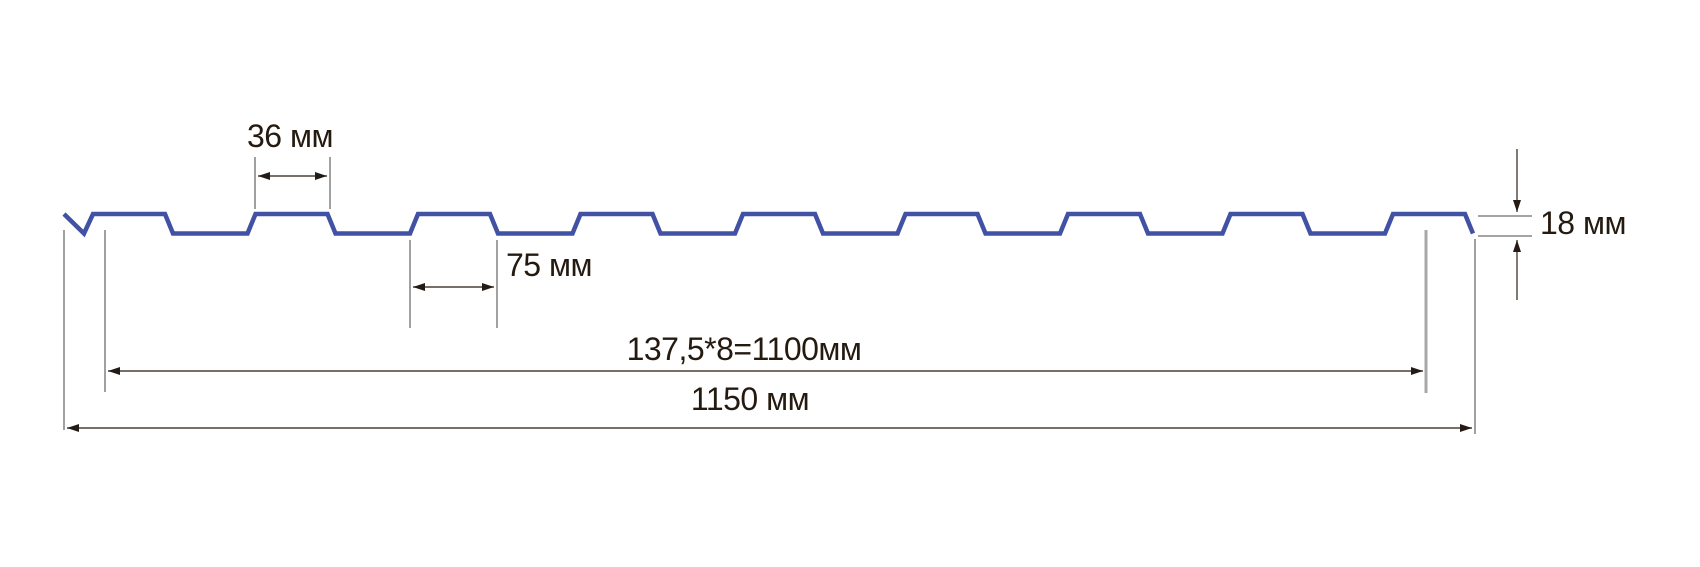 The image size is (1700, 567). What do you see at coordinates (453, 284) in the screenshot?
I see `dimension-rib-base-width` at bounding box center [453, 284].